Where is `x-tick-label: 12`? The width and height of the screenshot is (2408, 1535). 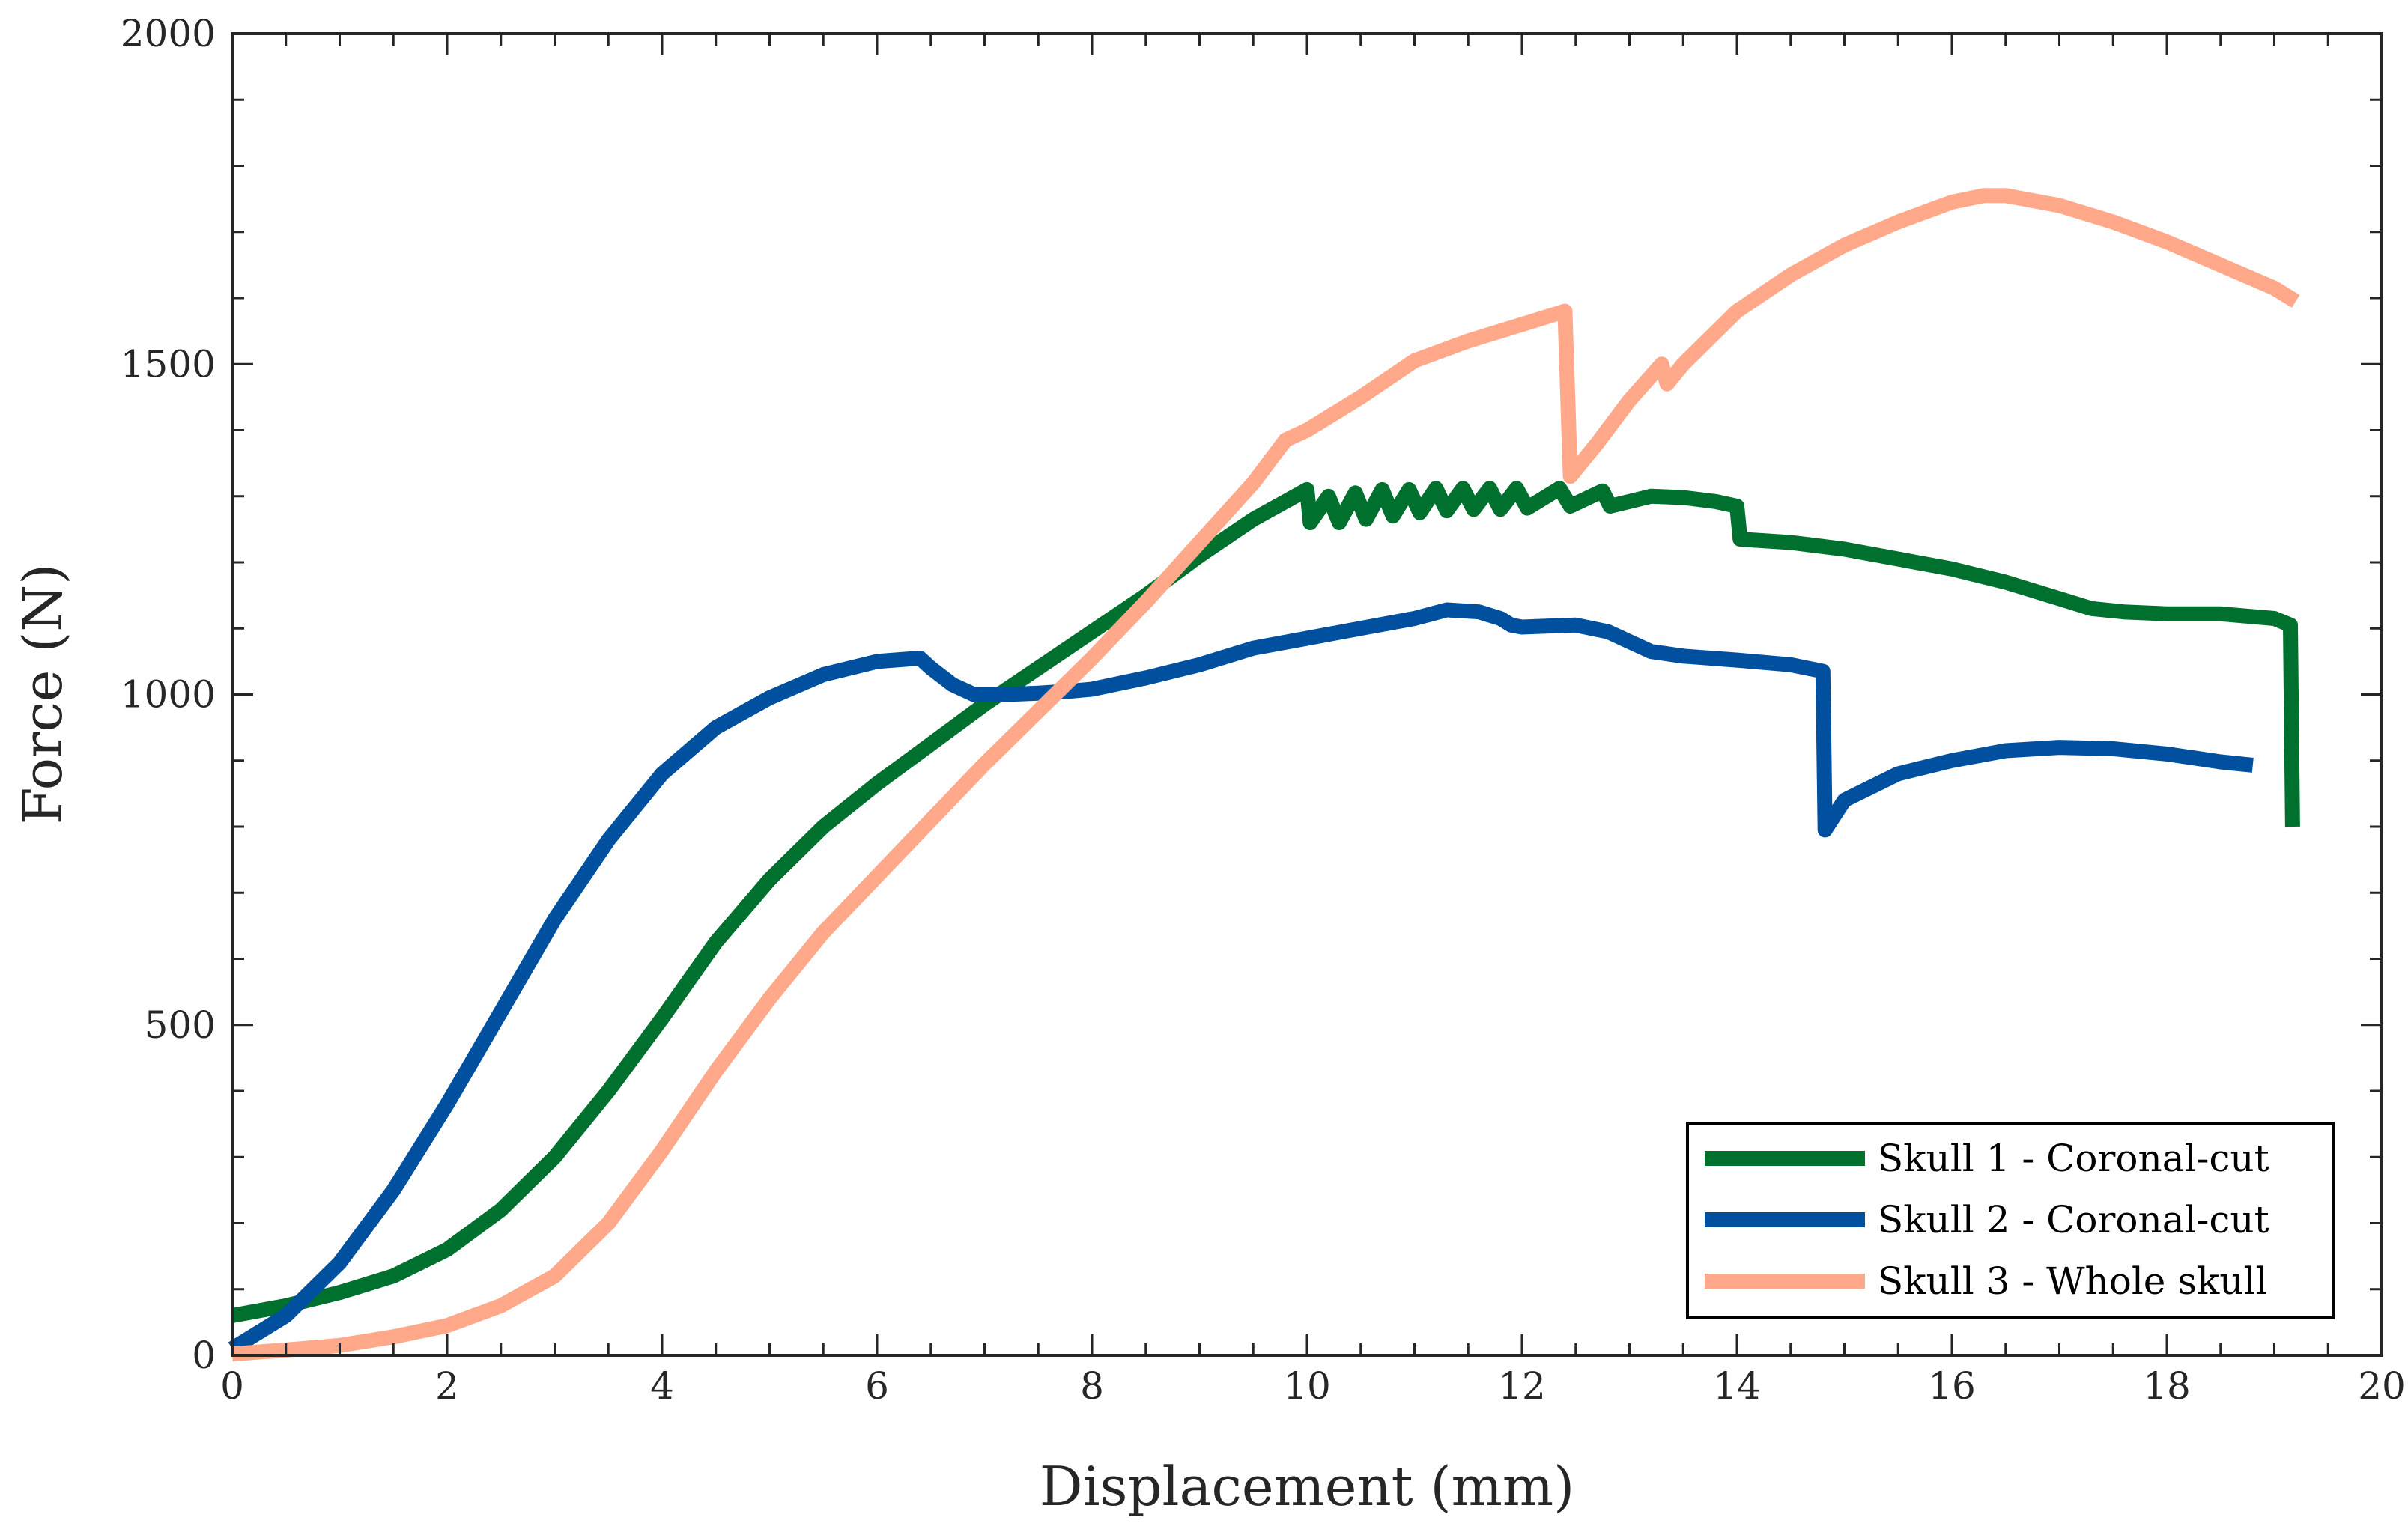 x-tick-label: 12 is located at coordinates (1522, 1386).